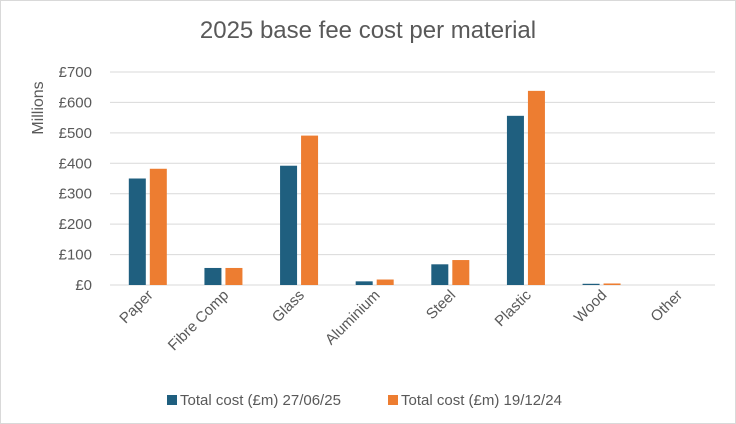  What do you see at coordinates (75, 133) in the screenshot?
I see `y-tick-label: £500` at bounding box center [75, 133].